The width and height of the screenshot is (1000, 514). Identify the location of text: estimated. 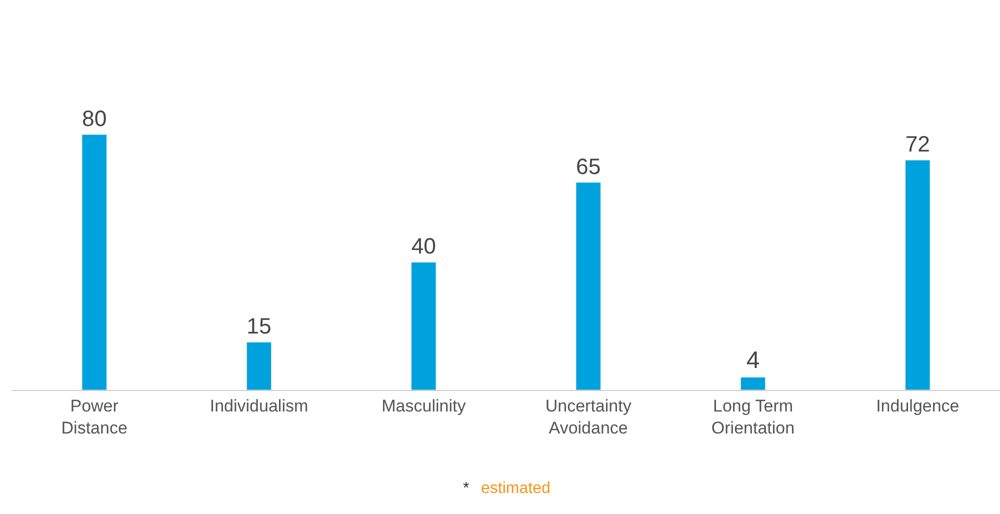
(515, 488).